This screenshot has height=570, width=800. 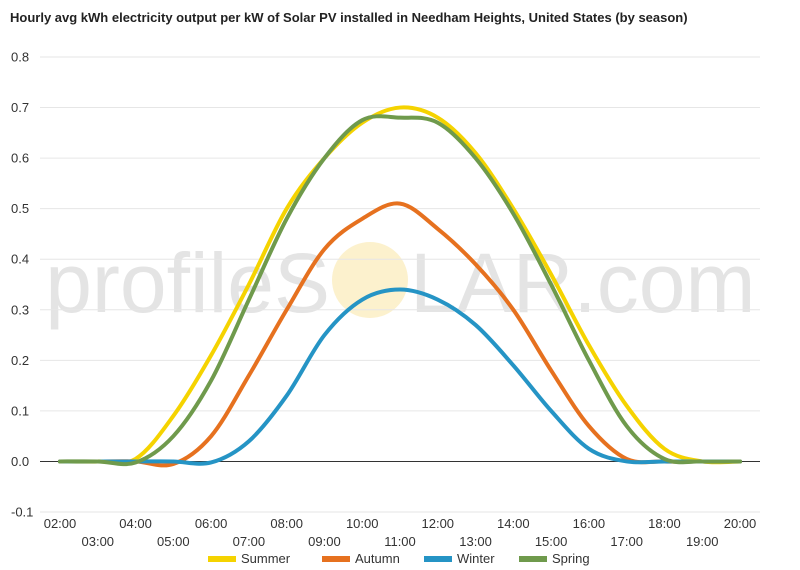 What do you see at coordinates (571, 558) in the screenshot?
I see `legend-label-spring: Spring` at bounding box center [571, 558].